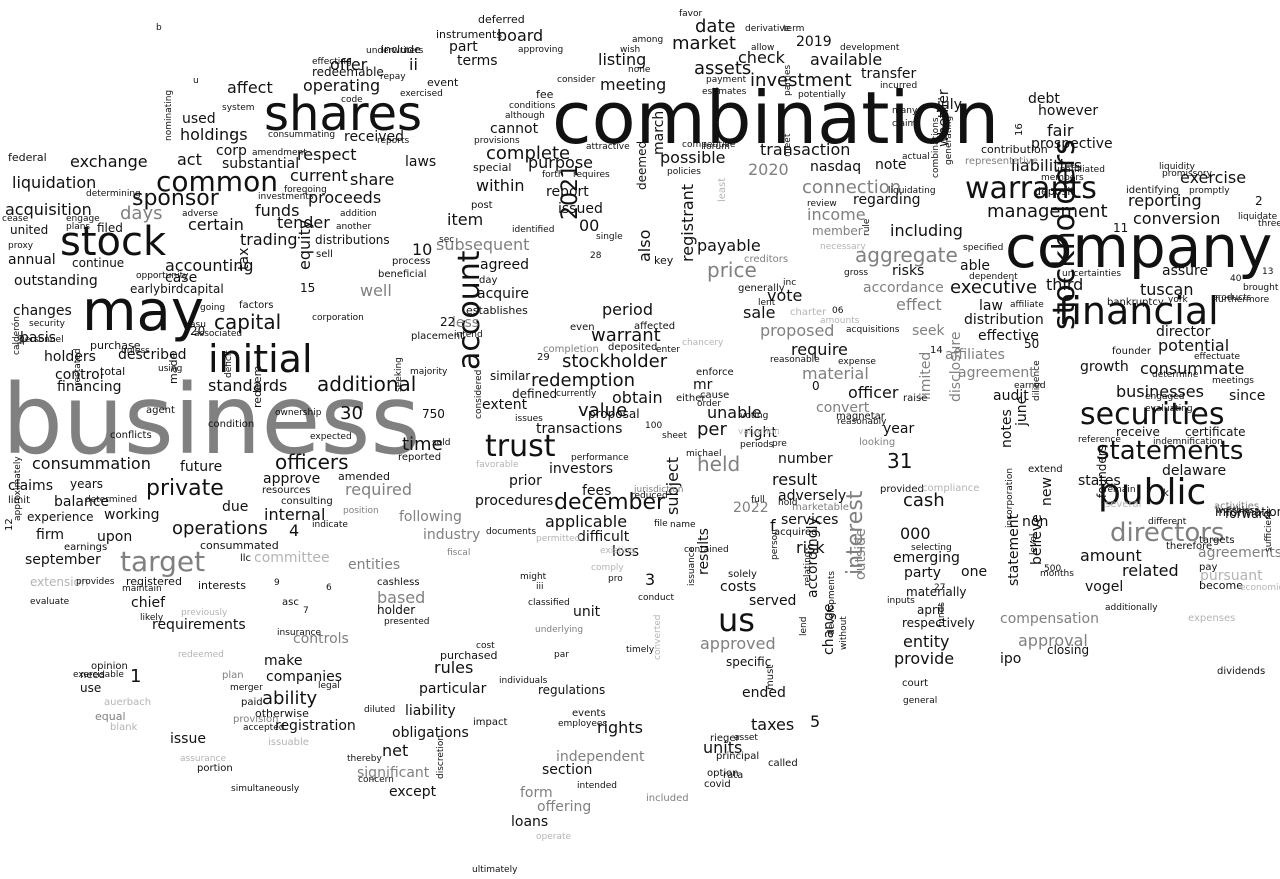 The image size is (1280, 879). What do you see at coordinates (589, 713) in the screenshot?
I see `cloud-word: events` at bounding box center [589, 713].